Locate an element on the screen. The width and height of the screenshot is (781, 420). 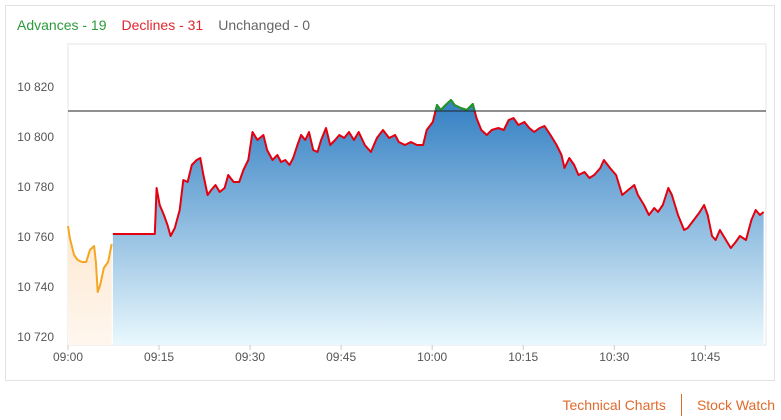
breadth-legend: Advances - 19 Declines - 31 Unchanged - 0 is located at coordinates (163, 25).